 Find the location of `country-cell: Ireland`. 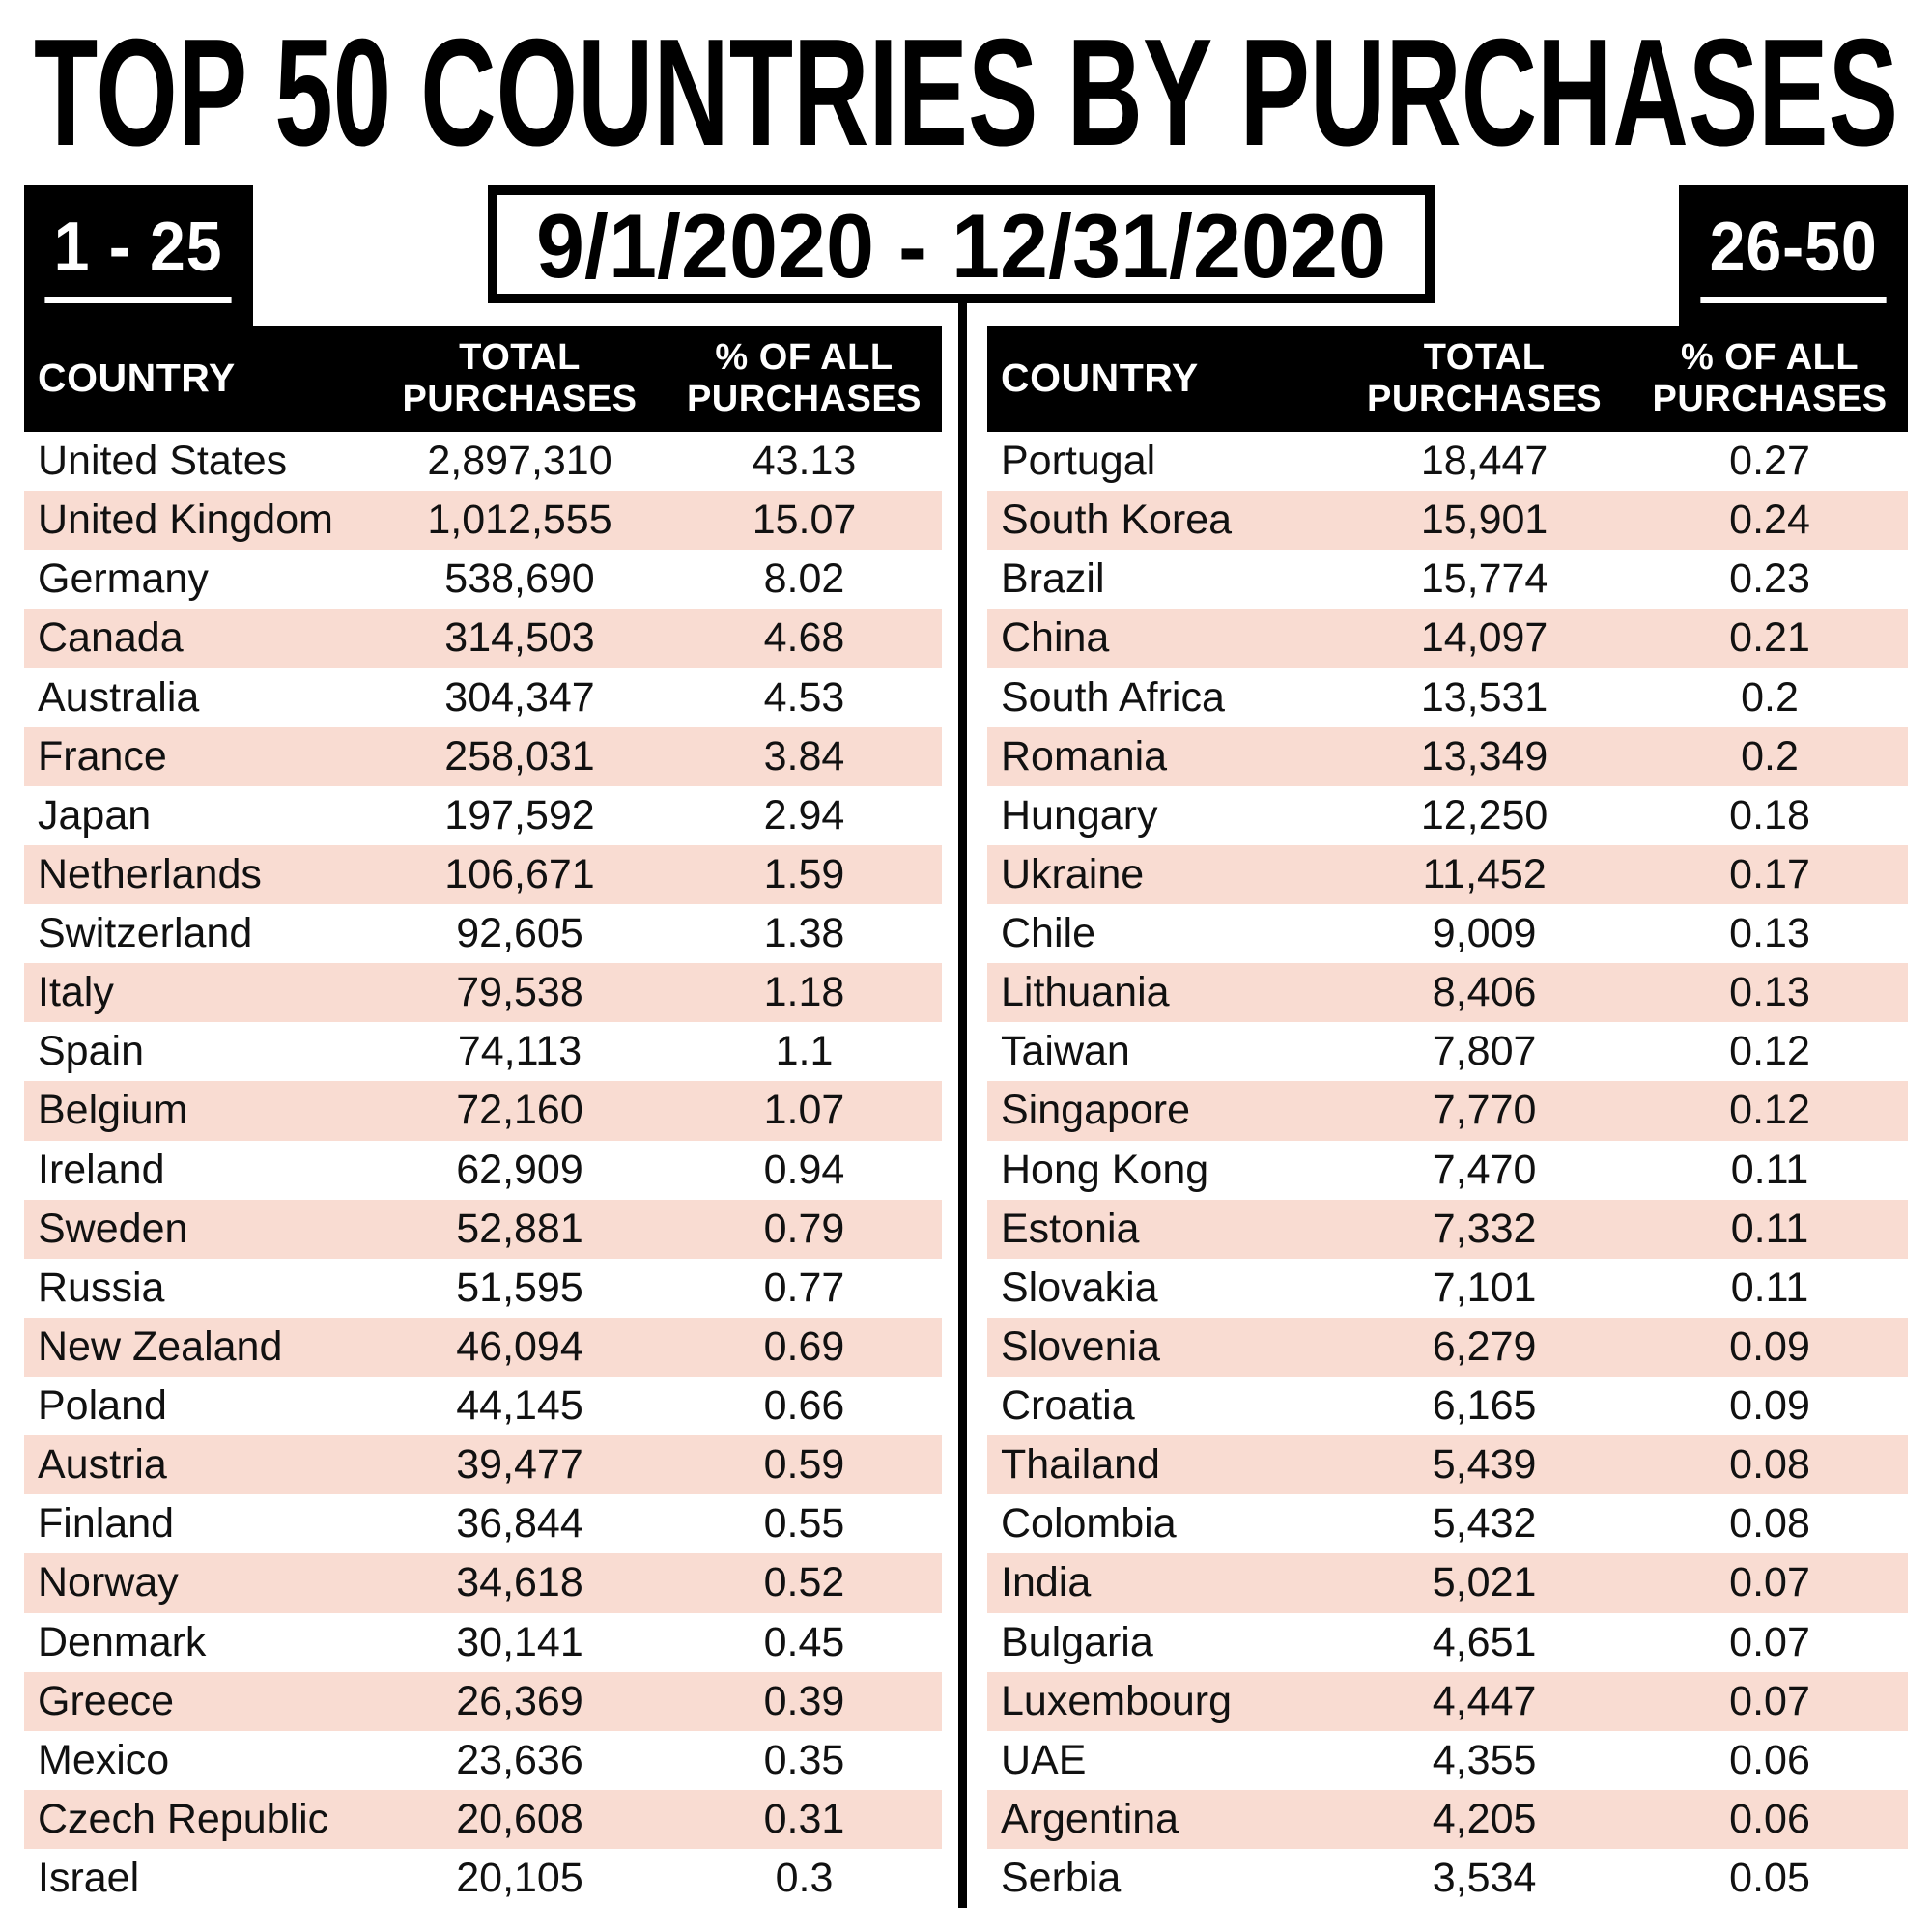

country-cell: Ireland is located at coordinates (101, 1169).